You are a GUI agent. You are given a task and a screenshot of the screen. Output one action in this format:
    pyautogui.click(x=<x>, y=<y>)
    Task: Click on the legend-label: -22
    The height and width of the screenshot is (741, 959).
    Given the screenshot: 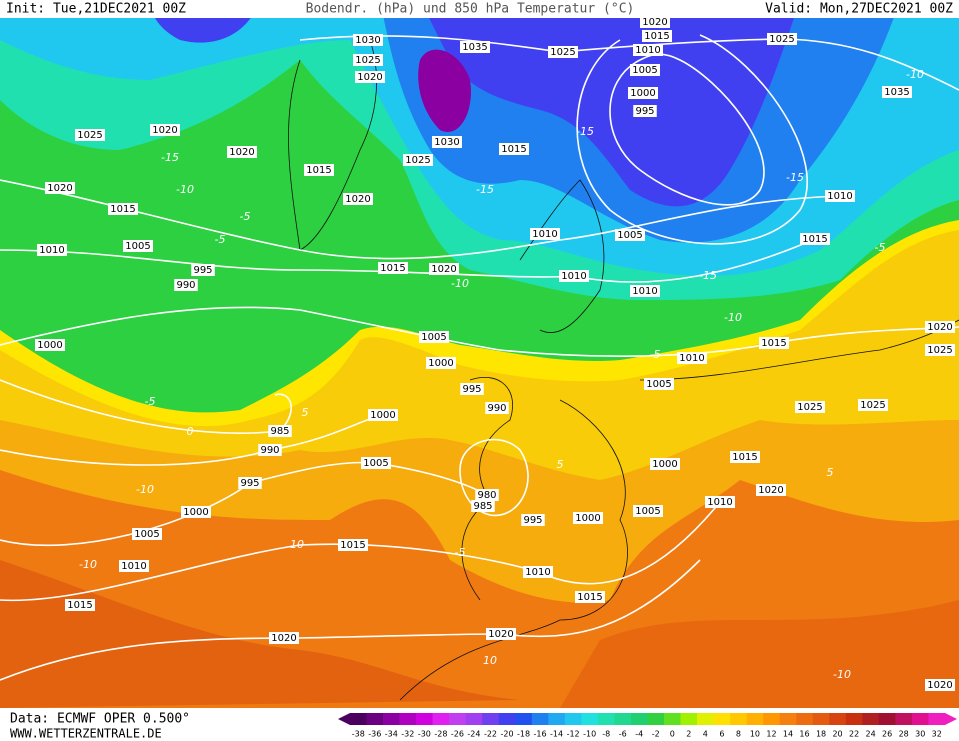 What is the action you would take?
    pyautogui.click(x=490, y=734)
    